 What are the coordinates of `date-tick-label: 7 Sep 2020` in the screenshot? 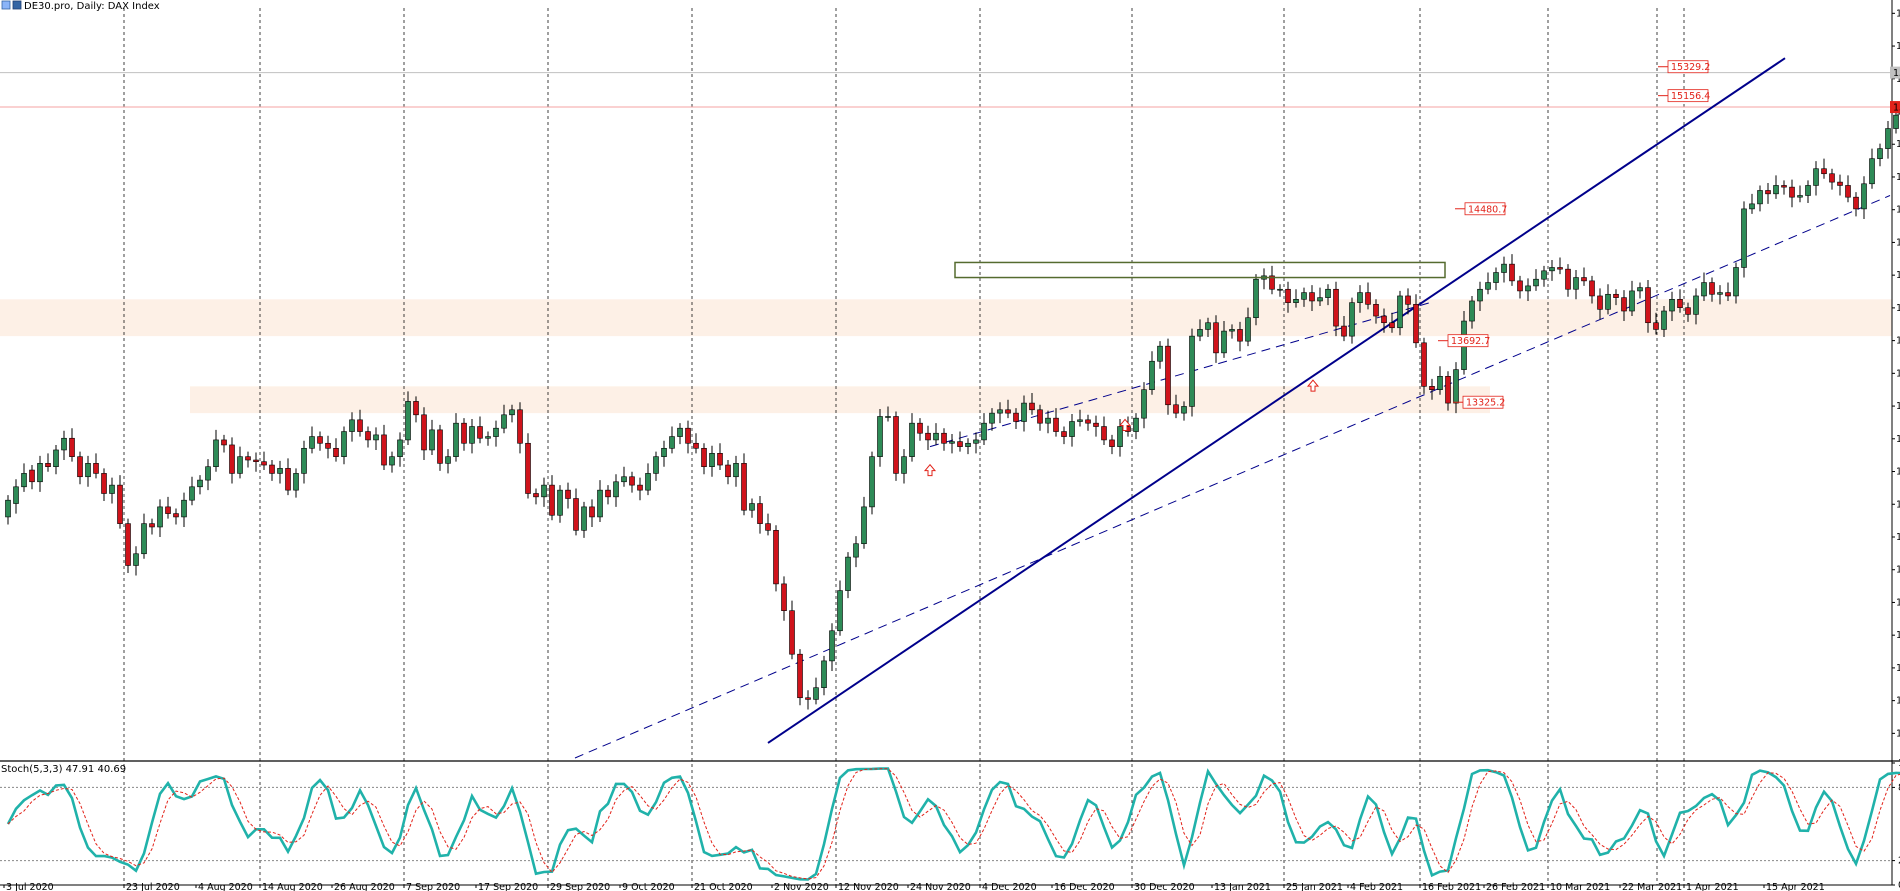 It's located at (433, 886).